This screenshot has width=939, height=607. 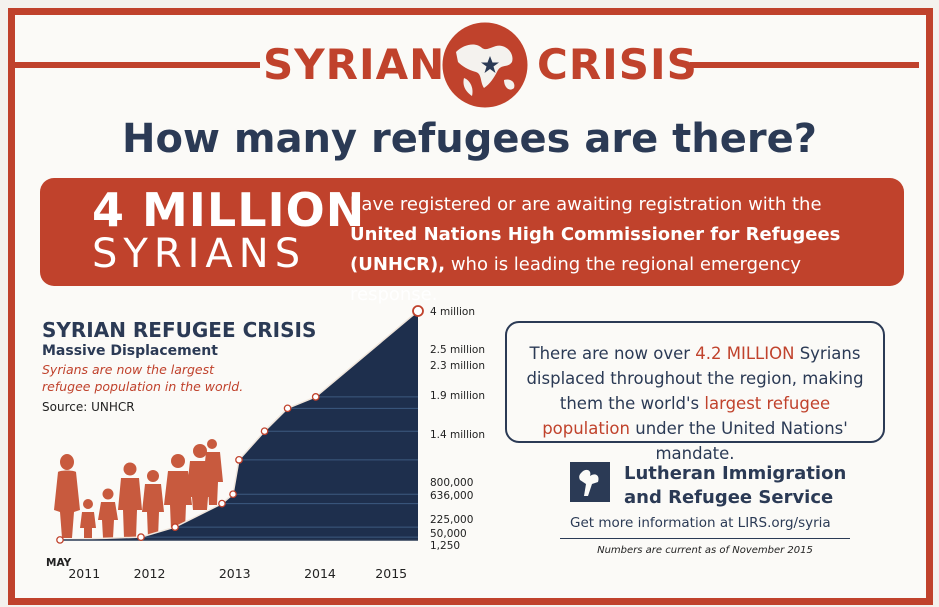 I want to click on lirs-torch-logo-icon, so click(x=590, y=482).